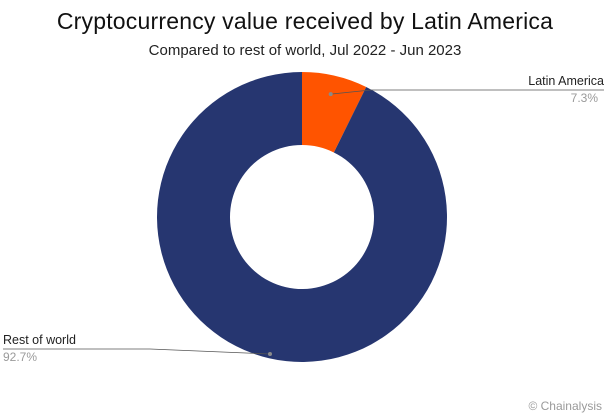  What do you see at coordinates (585, 98) in the screenshot?
I see `slice-value-latin-america: 7.3%` at bounding box center [585, 98].